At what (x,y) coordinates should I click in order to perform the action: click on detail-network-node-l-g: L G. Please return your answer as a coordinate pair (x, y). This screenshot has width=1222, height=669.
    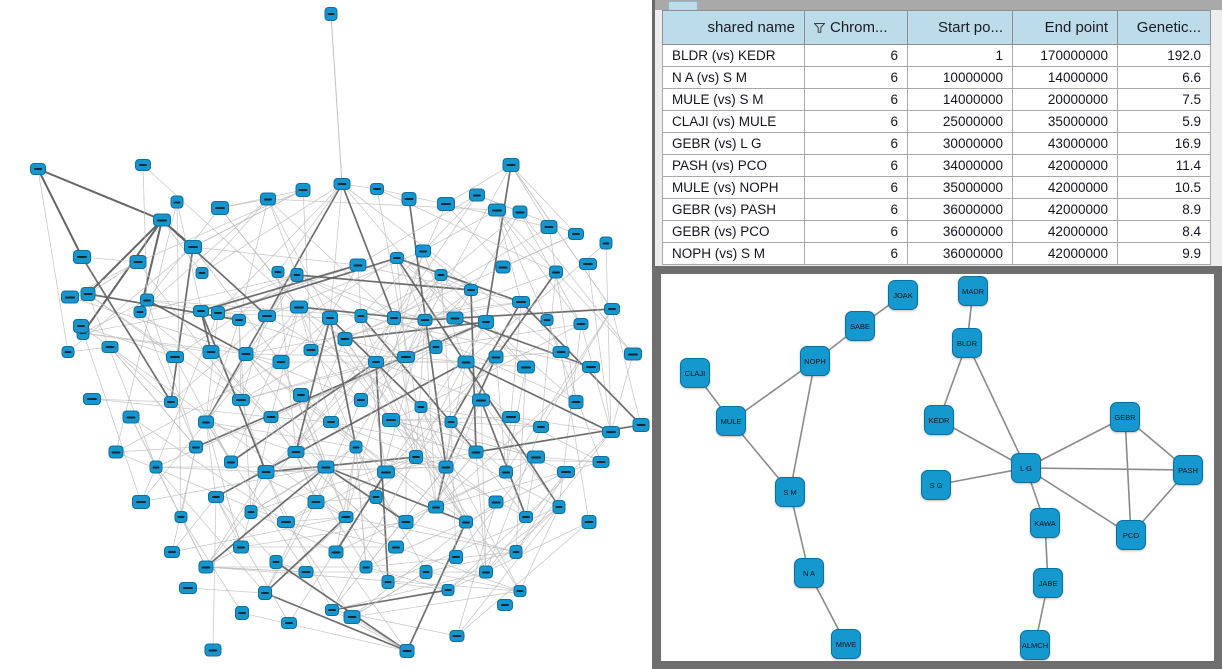
    Looking at the image, I should click on (1026, 468).